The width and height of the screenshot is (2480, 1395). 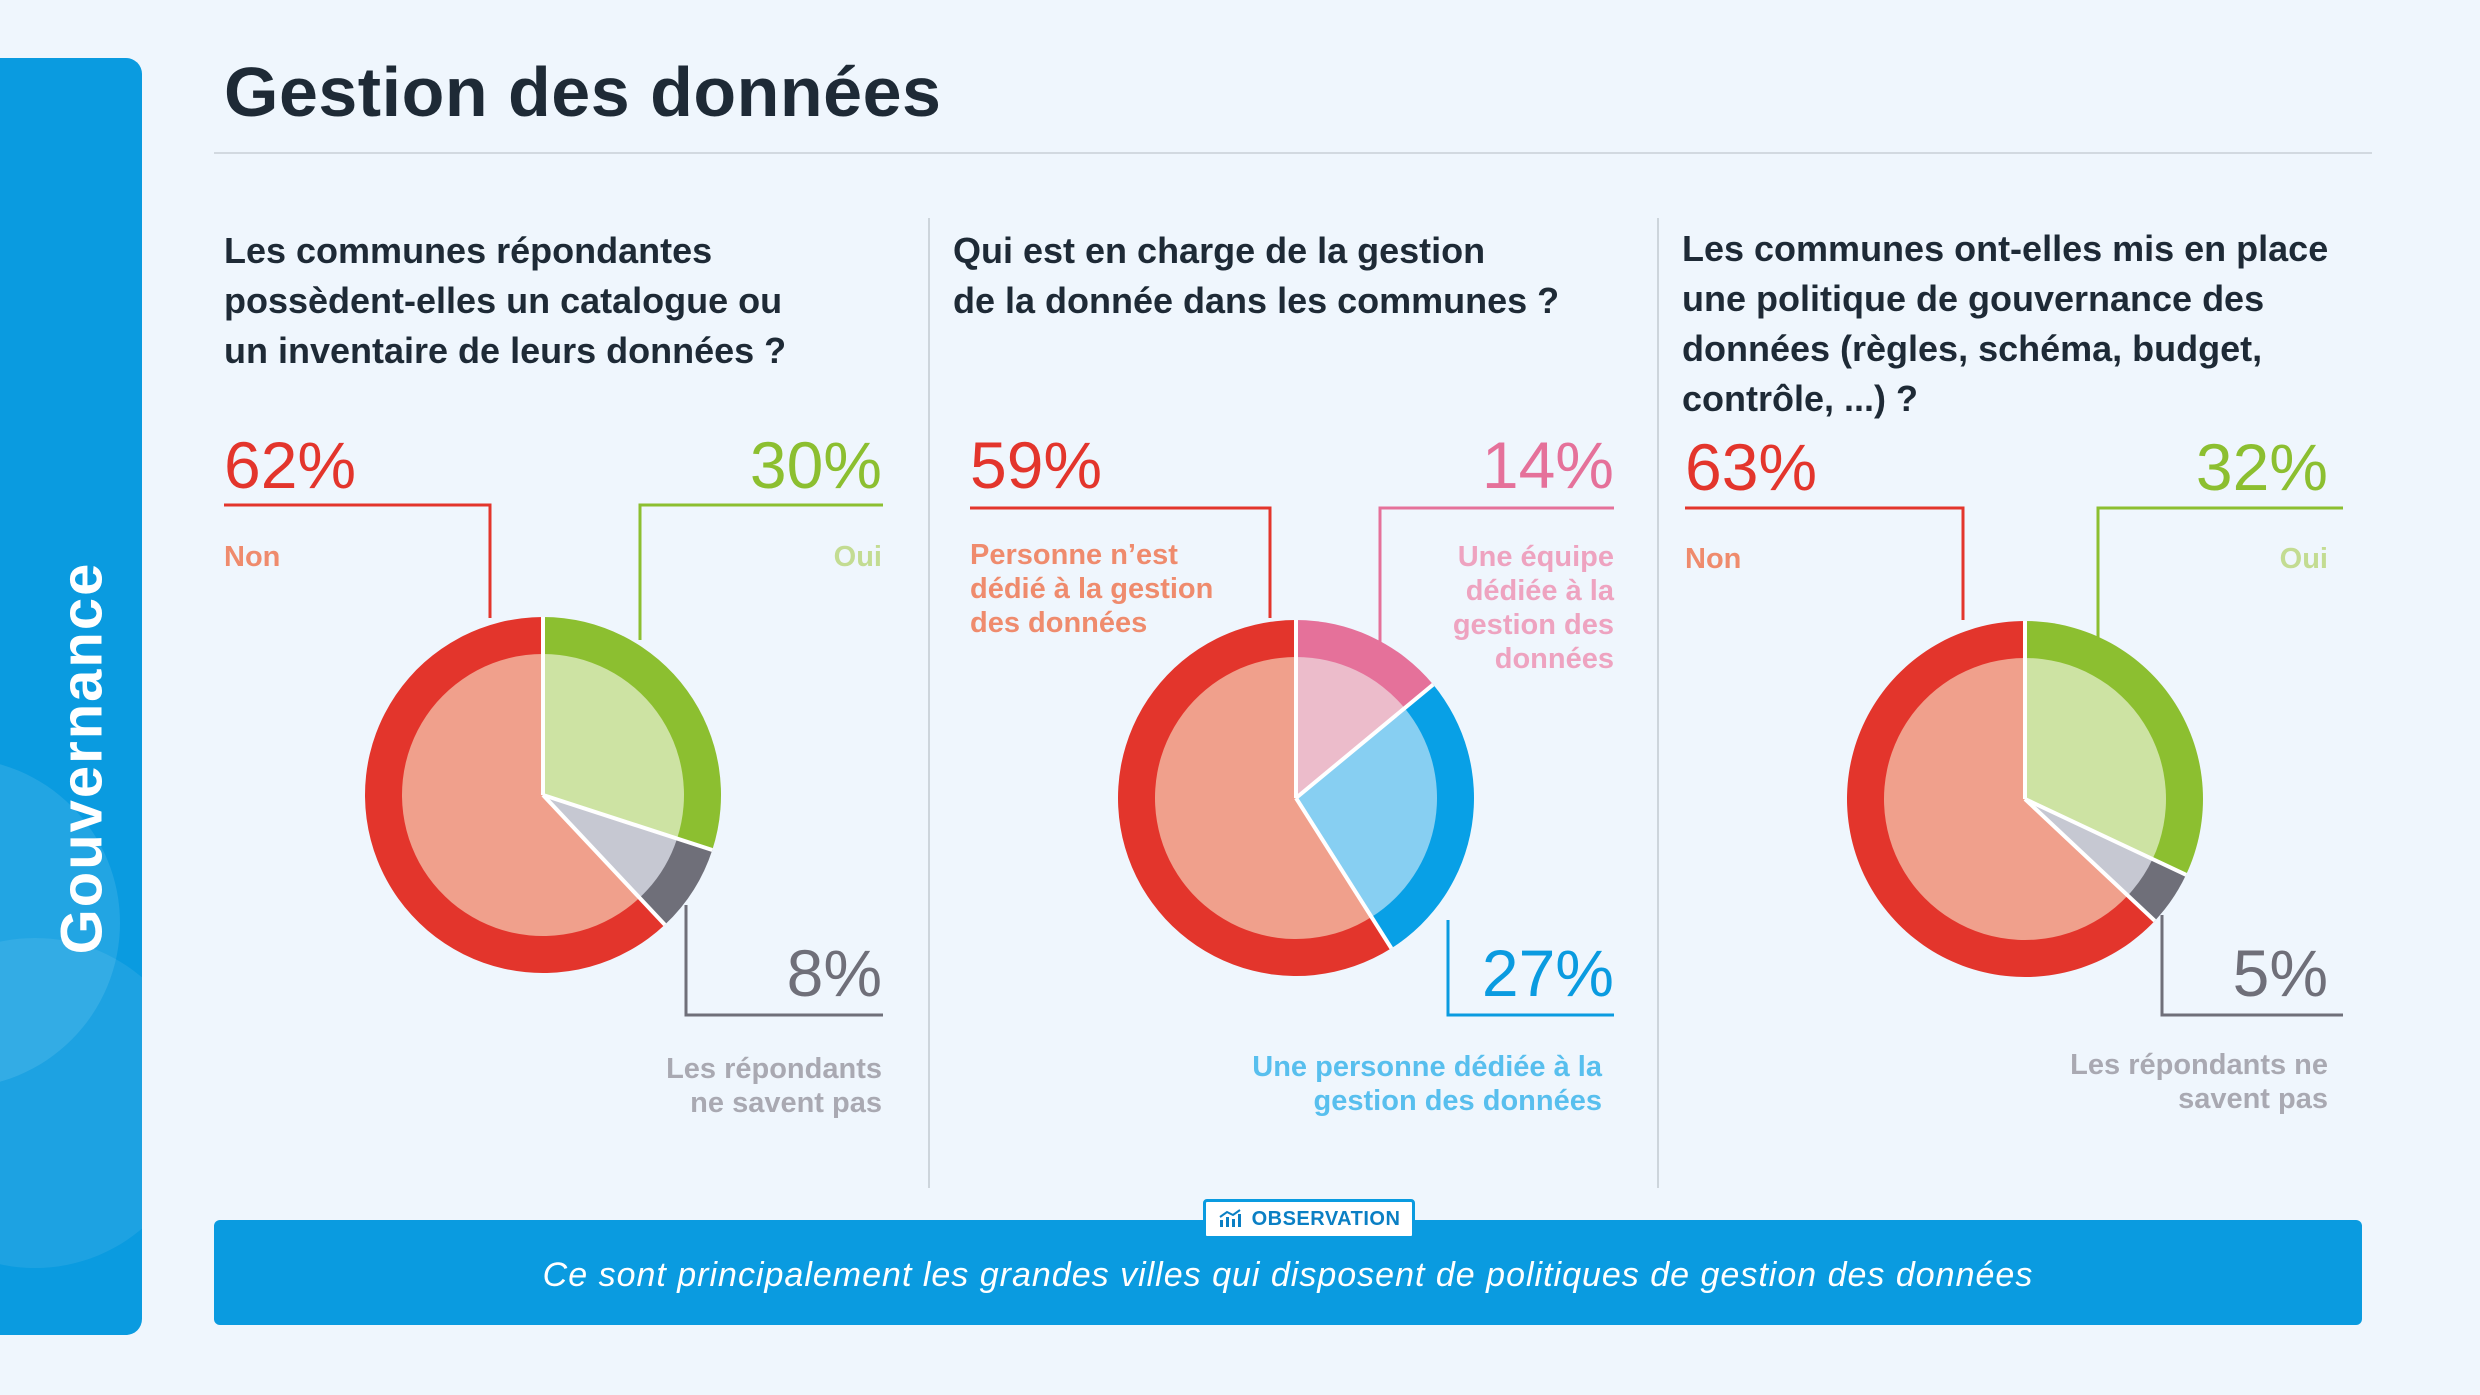 What do you see at coordinates (2005, 248) in the screenshot?
I see `question-line: Les communes ont-elles mis en place` at bounding box center [2005, 248].